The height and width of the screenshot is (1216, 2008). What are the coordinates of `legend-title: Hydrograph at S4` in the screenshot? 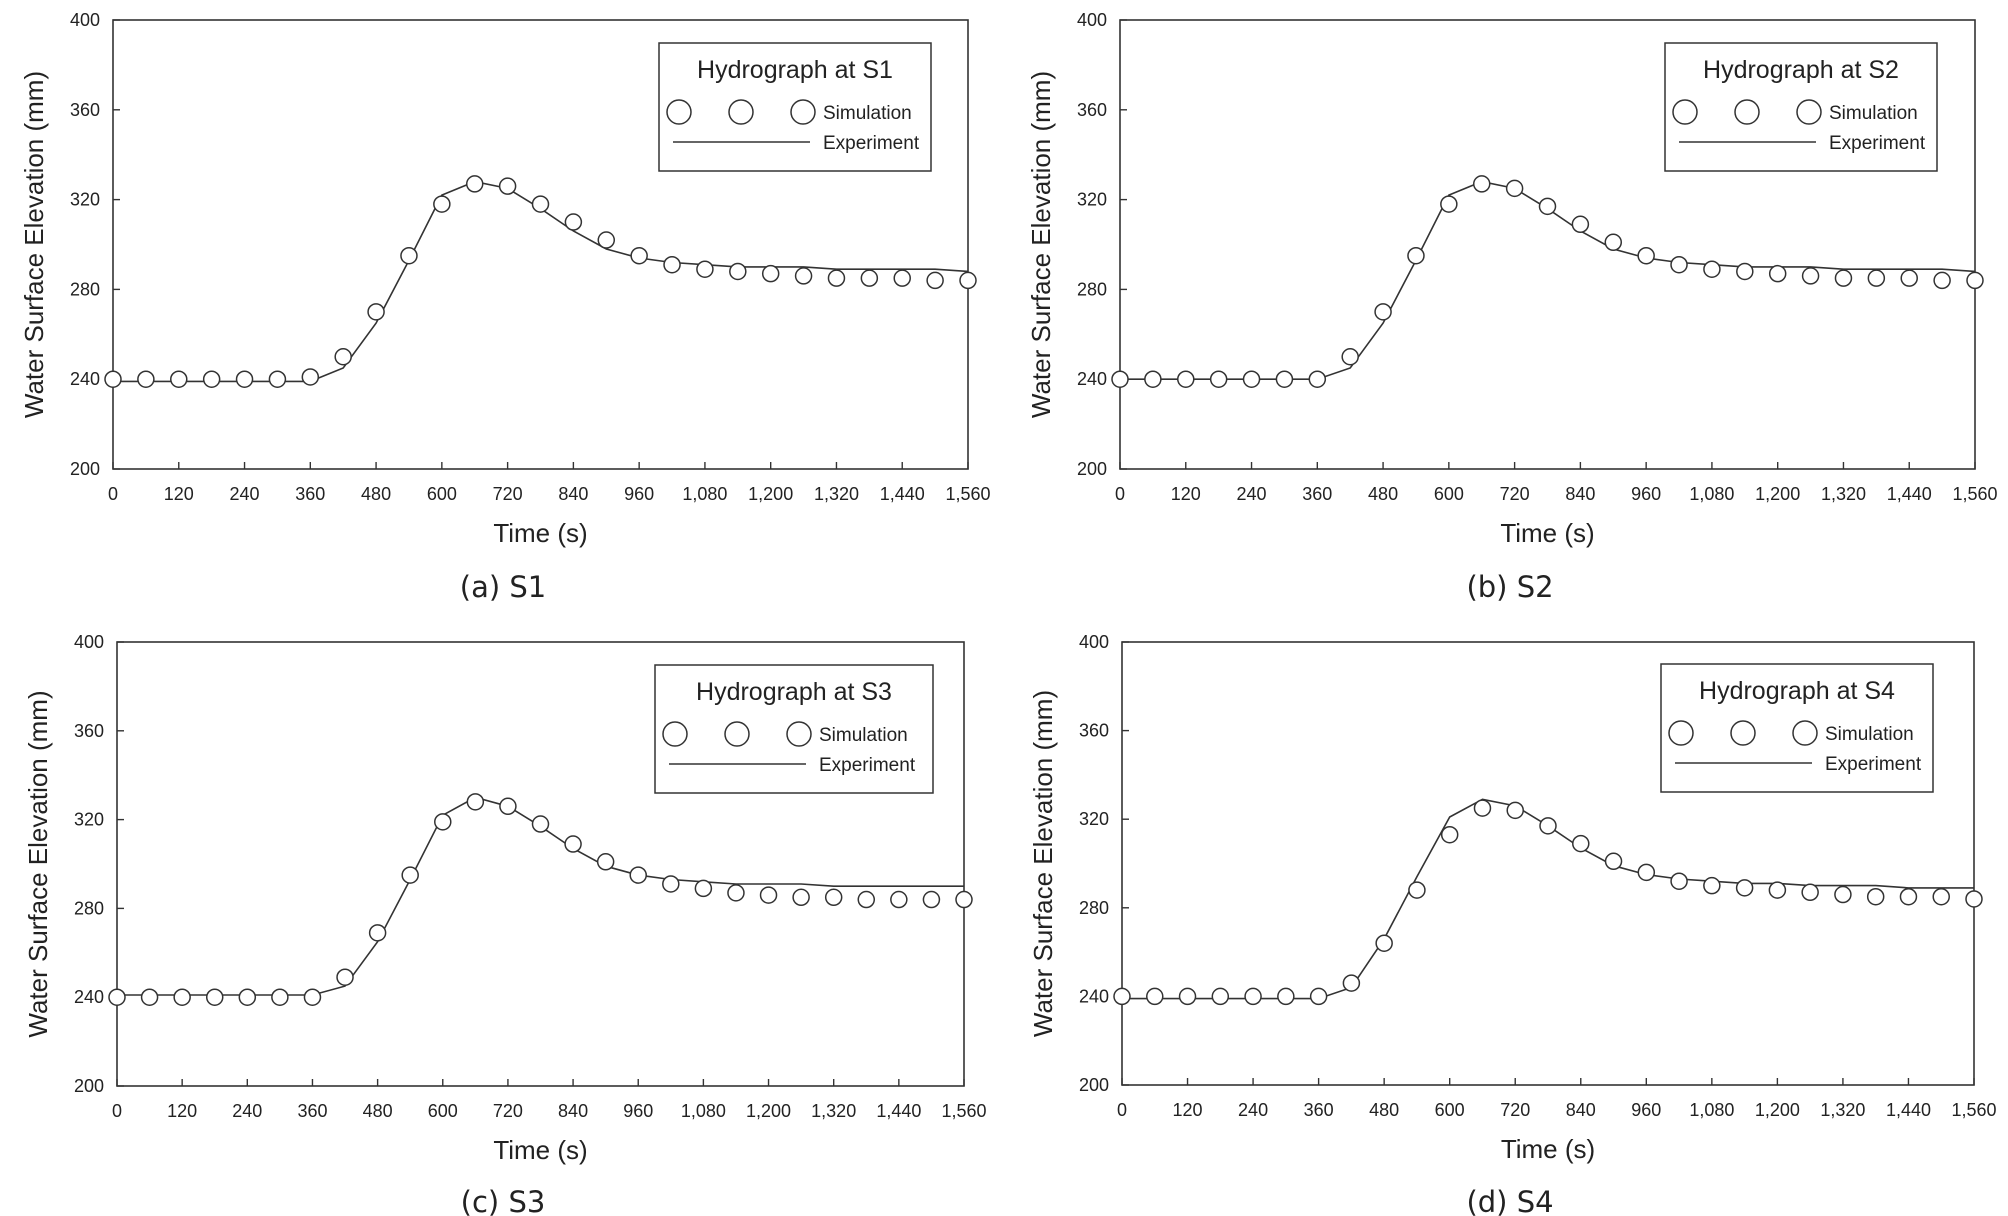 It's located at (1797, 691).